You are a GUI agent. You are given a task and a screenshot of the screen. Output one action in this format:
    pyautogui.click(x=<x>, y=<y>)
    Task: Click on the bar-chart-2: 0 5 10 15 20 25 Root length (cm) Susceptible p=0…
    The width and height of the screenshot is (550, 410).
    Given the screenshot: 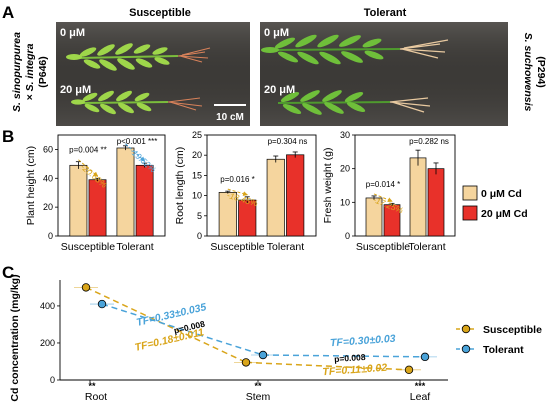 What is the action you would take?
    pyautogui.click(x=245, y=191)
    